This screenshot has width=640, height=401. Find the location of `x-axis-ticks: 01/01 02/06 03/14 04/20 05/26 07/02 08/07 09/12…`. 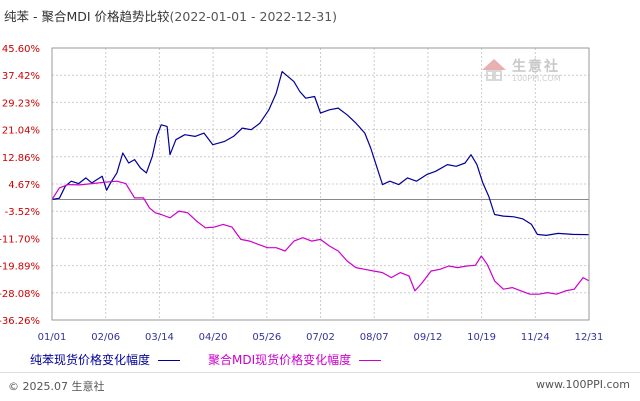

x-axis-ticks: 01/01 02/06 03/14 04/20 05/26 07/02 08/07 09/12… is located at coordinates (321, 337).